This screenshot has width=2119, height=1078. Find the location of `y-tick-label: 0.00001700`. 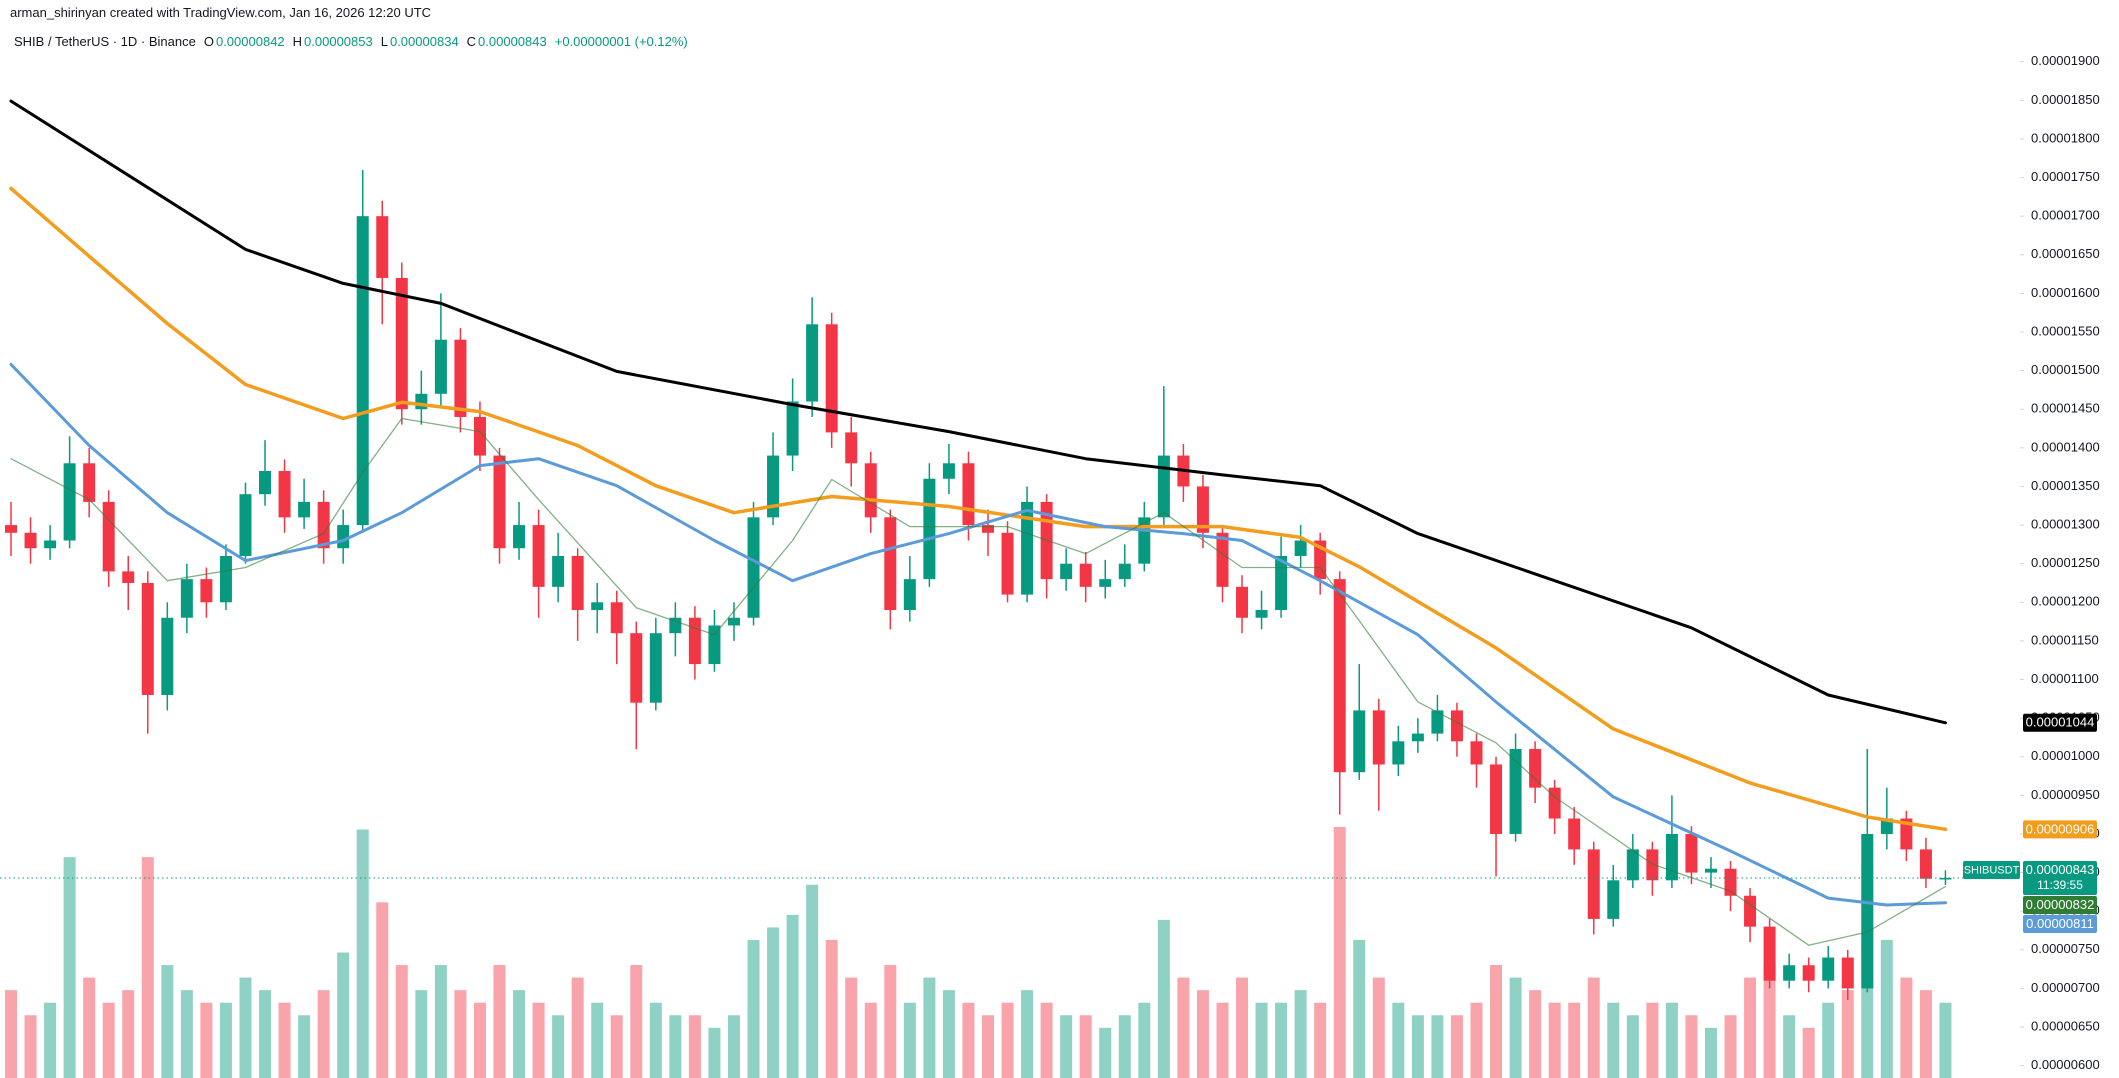

y-tick-label: 0.00001700 is located at coordinates (2065, 215).